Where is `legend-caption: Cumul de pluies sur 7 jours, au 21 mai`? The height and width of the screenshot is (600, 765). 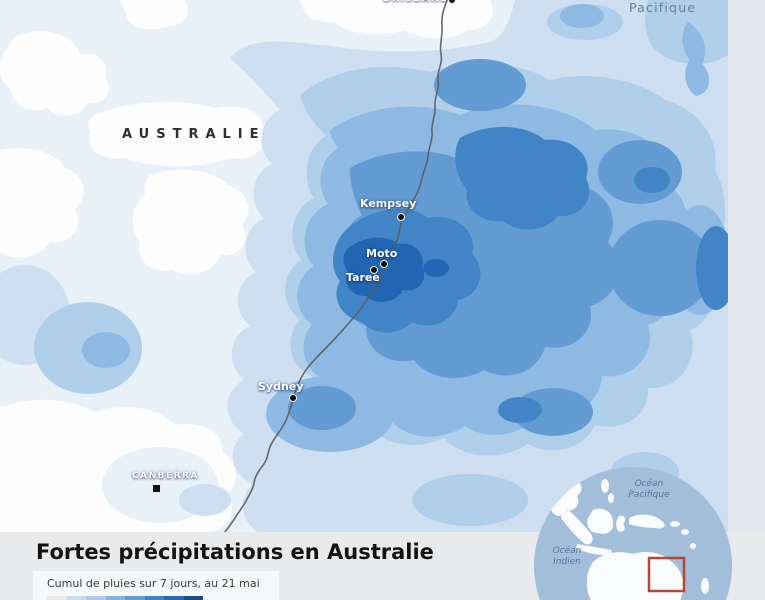
legend-caption: Cumul de pluies sur 7 jours, au 21 mai is located at coordinates (153, 583).